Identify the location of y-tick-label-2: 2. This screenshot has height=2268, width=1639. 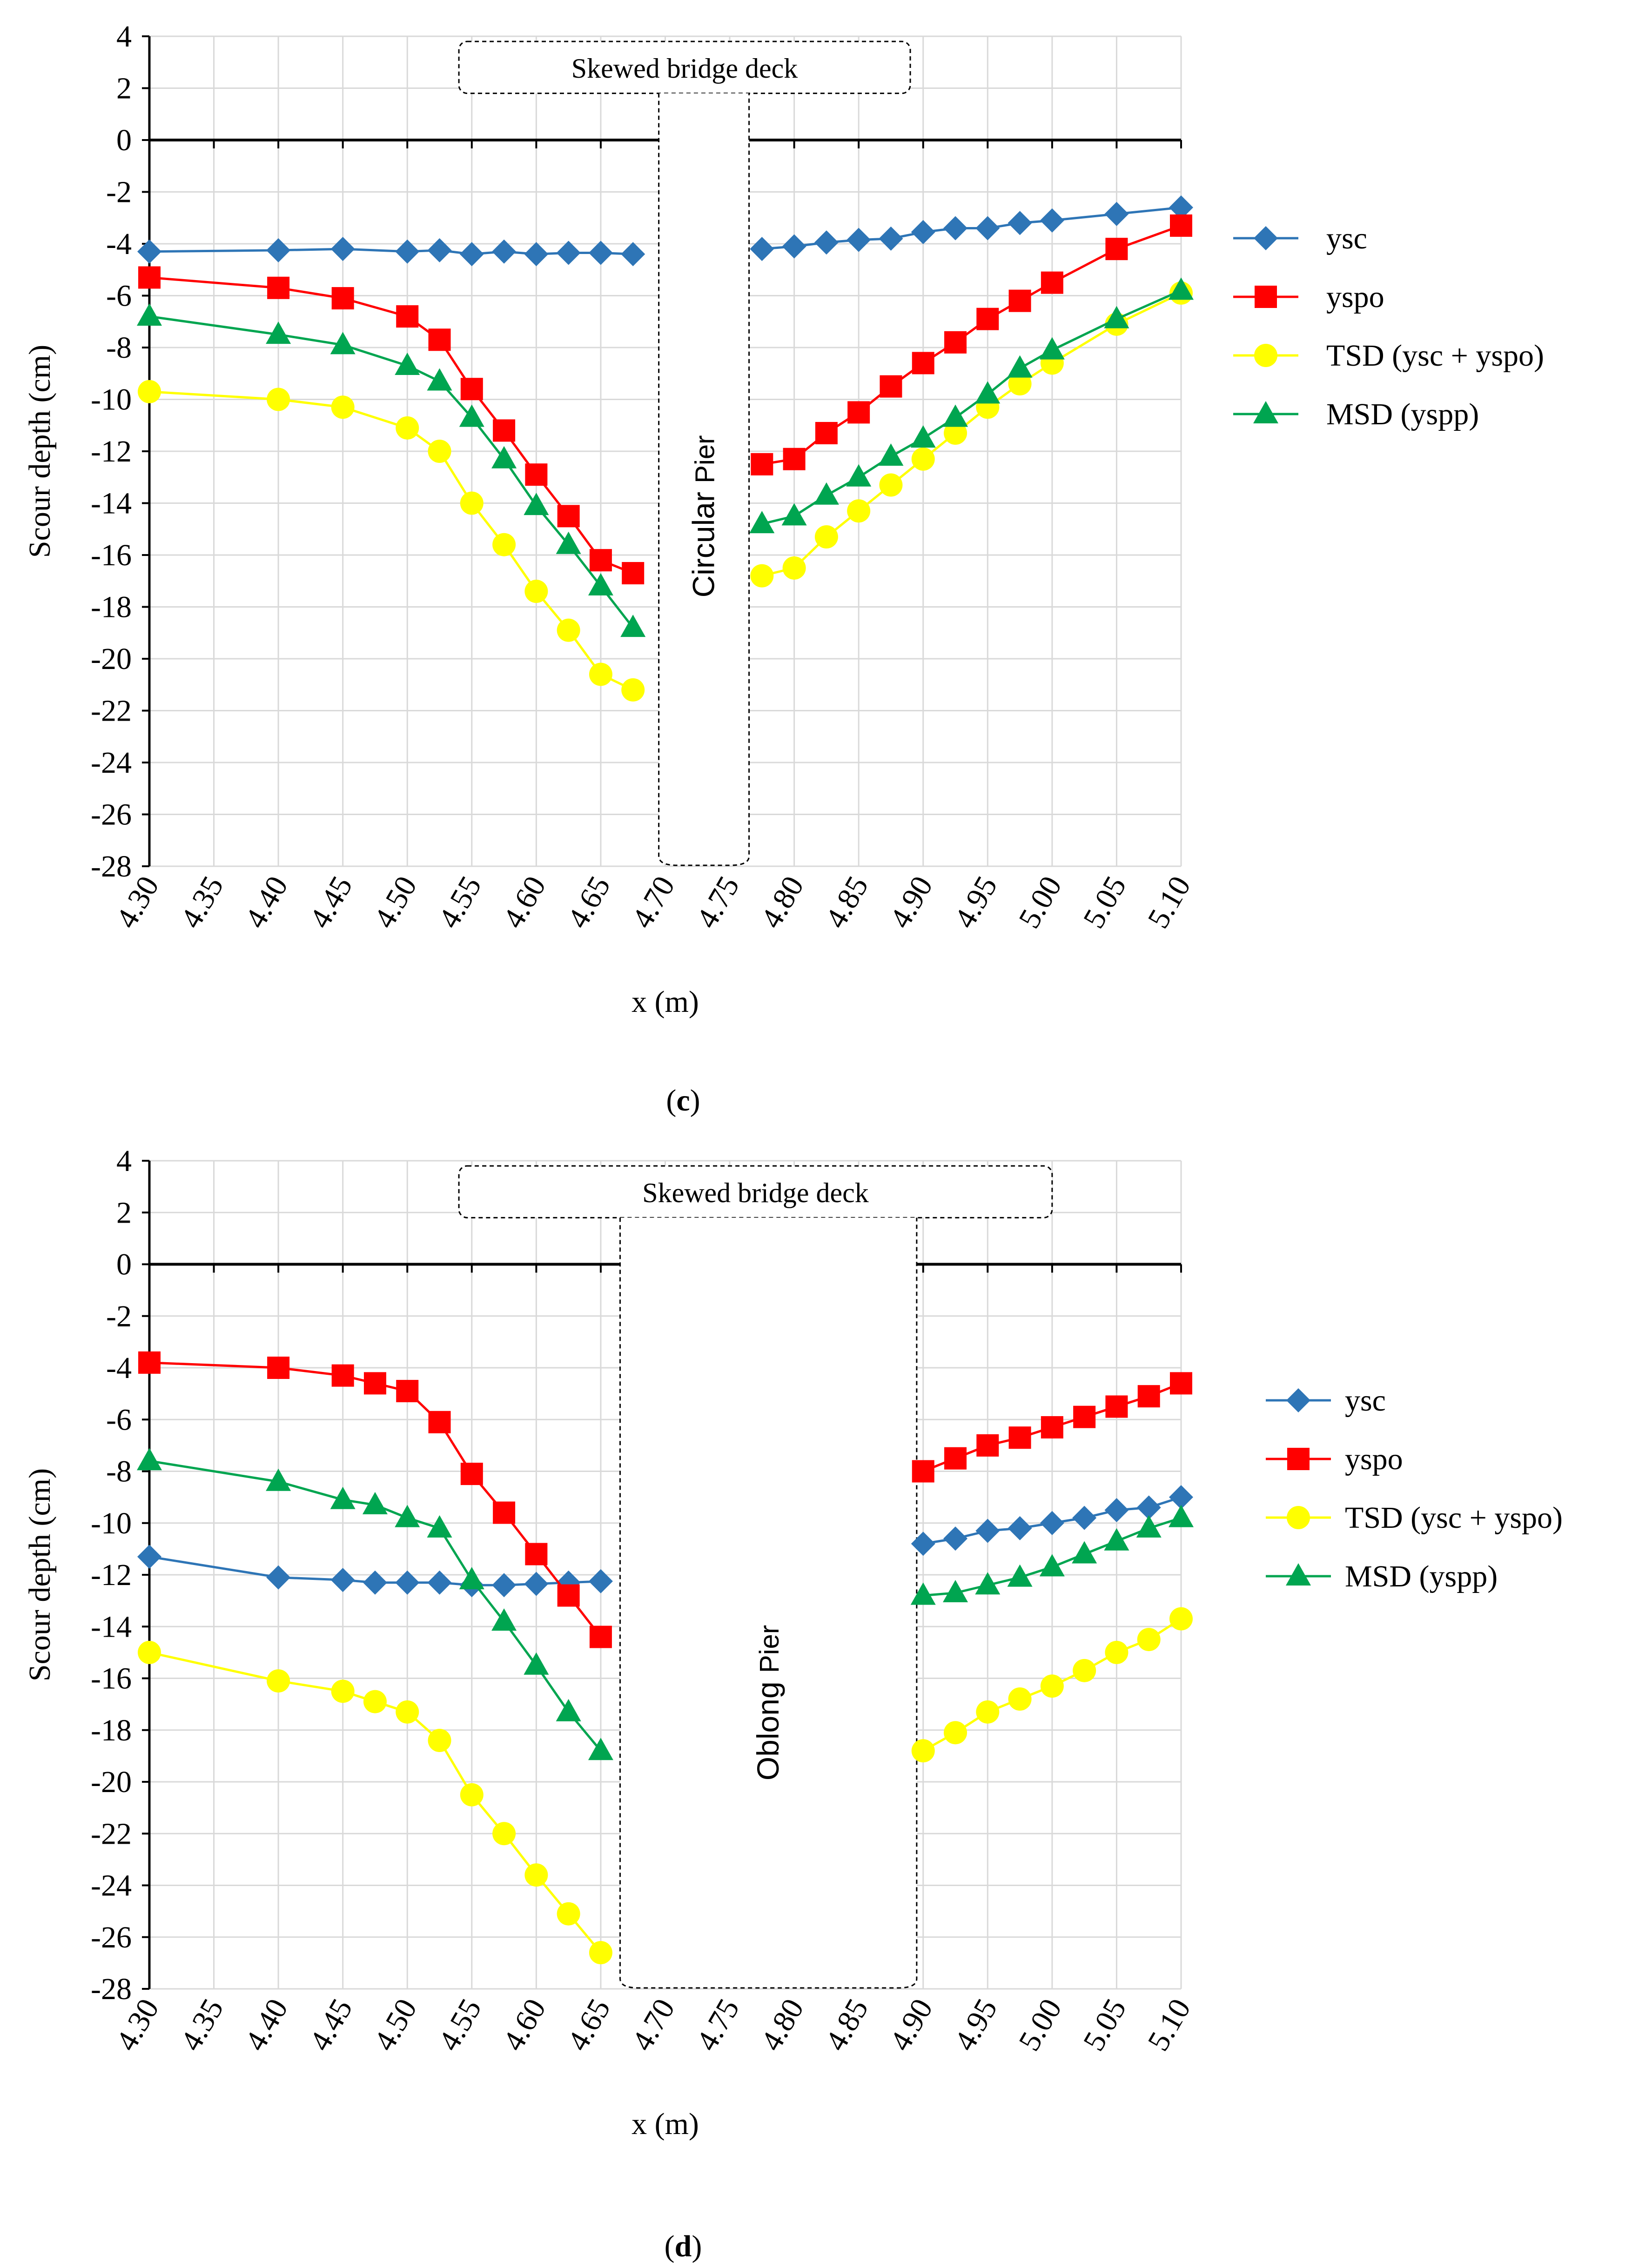
(124, 1213).